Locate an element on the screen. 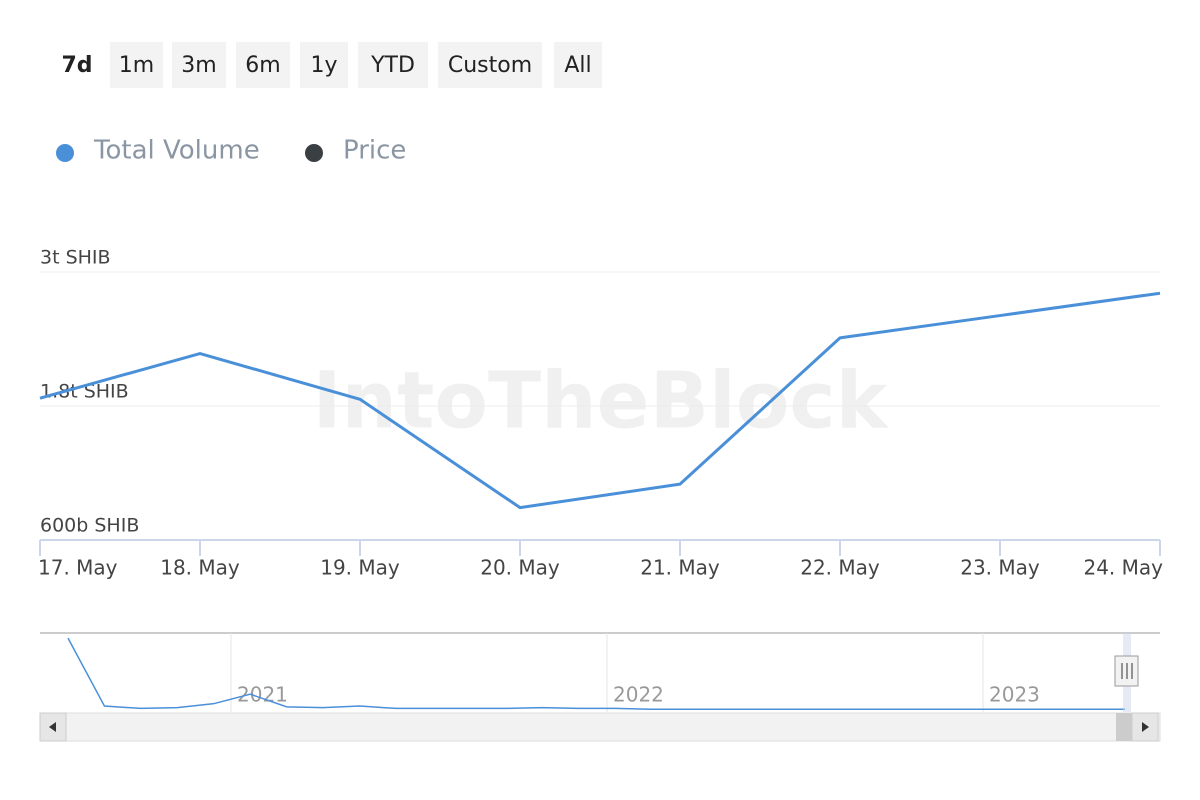  legend-label: Total Volume is located at coordinates (176, 151).